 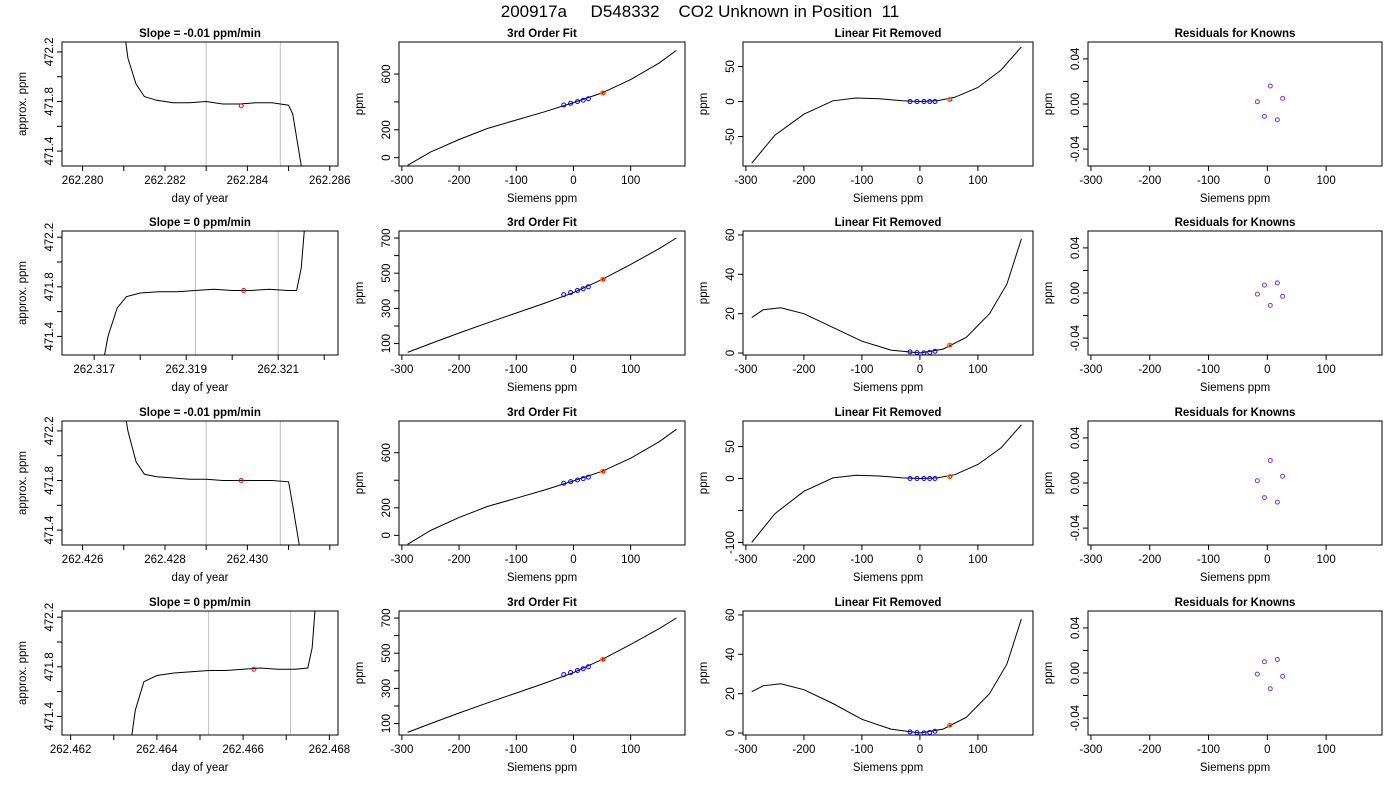 What do you see at coordinates (200, 223) in the screenshot?
I see `panel-title: Slope = 0 ppm/min` at bounding box center [200, 223].